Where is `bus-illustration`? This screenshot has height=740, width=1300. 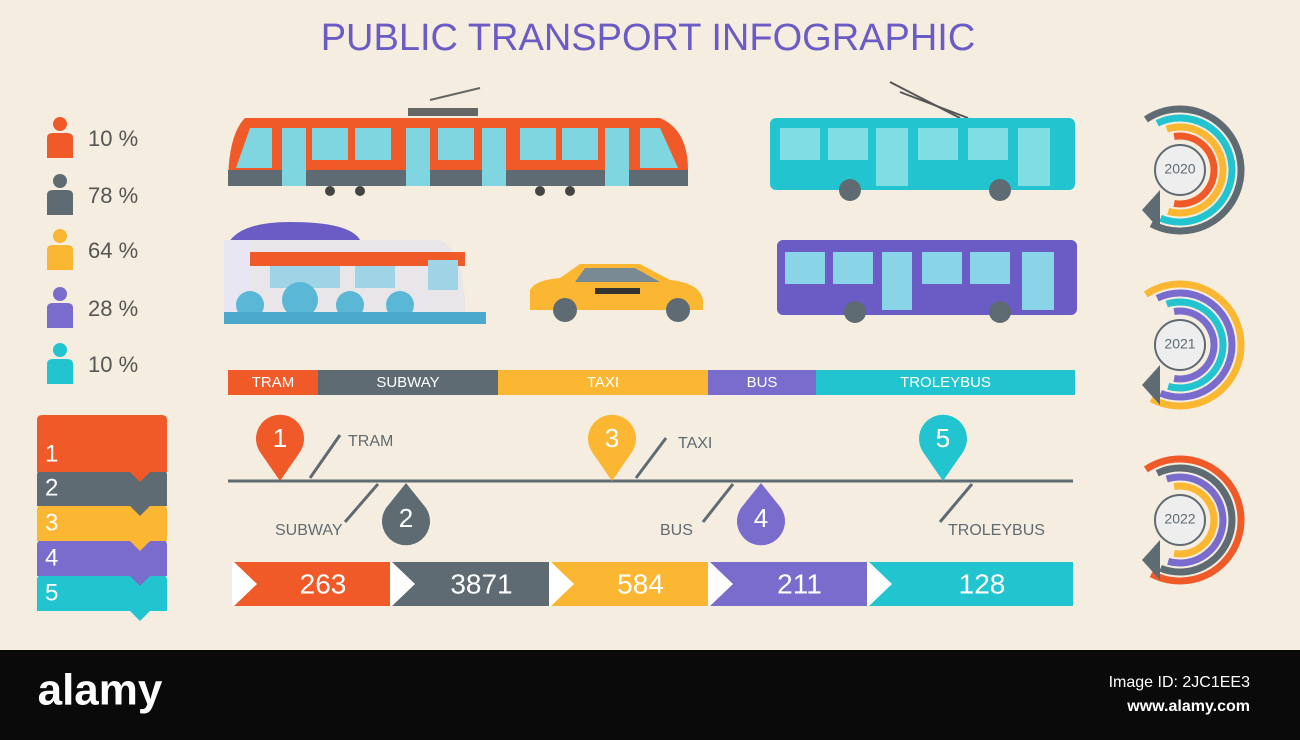 bus-illustration is located at coordinates (927, 281).